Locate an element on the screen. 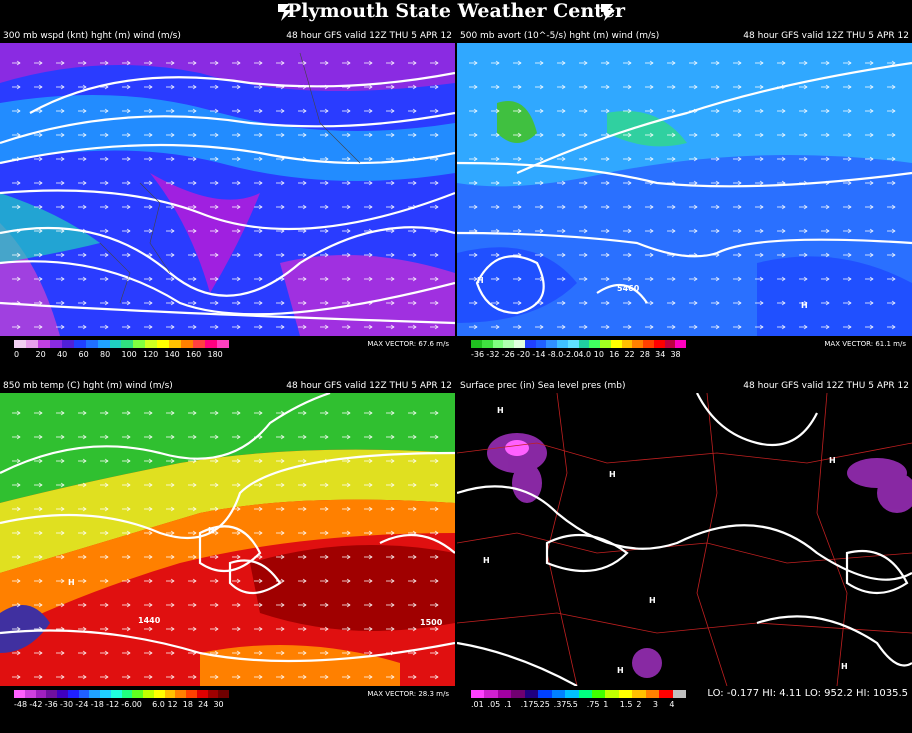 The height and width of the screenshot is (733, 912). contour-label: 5460 is located at coordinates (628, 288).